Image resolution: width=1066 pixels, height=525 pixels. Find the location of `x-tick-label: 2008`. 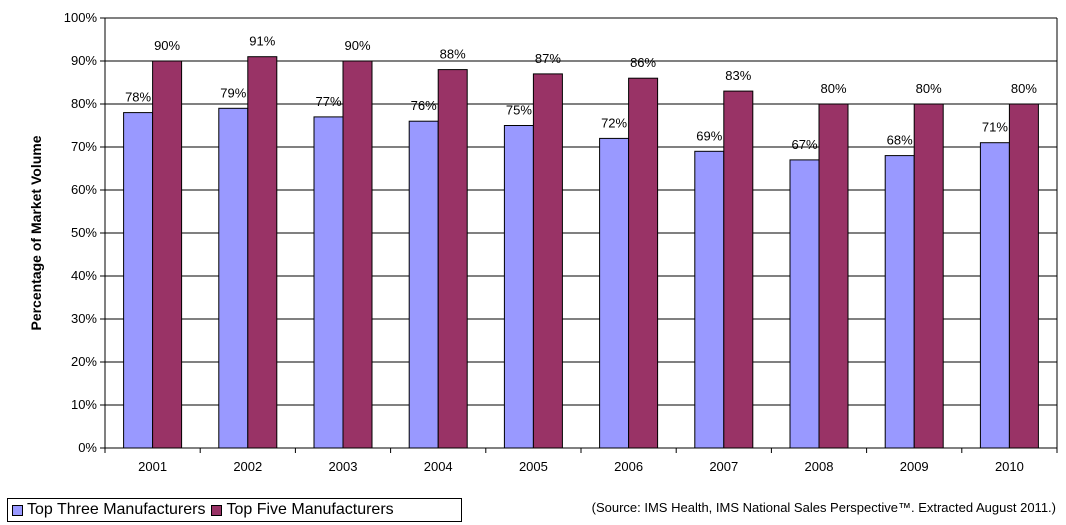

x-tick-label: 2008 is located at coordinates (819, 466).